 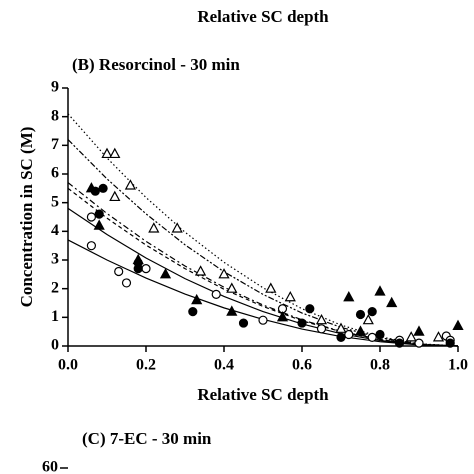 What do you see at coordinates (55, 173) in the screenshot?
I see `y-tick-label: 6` at bounding box center [55, 173].